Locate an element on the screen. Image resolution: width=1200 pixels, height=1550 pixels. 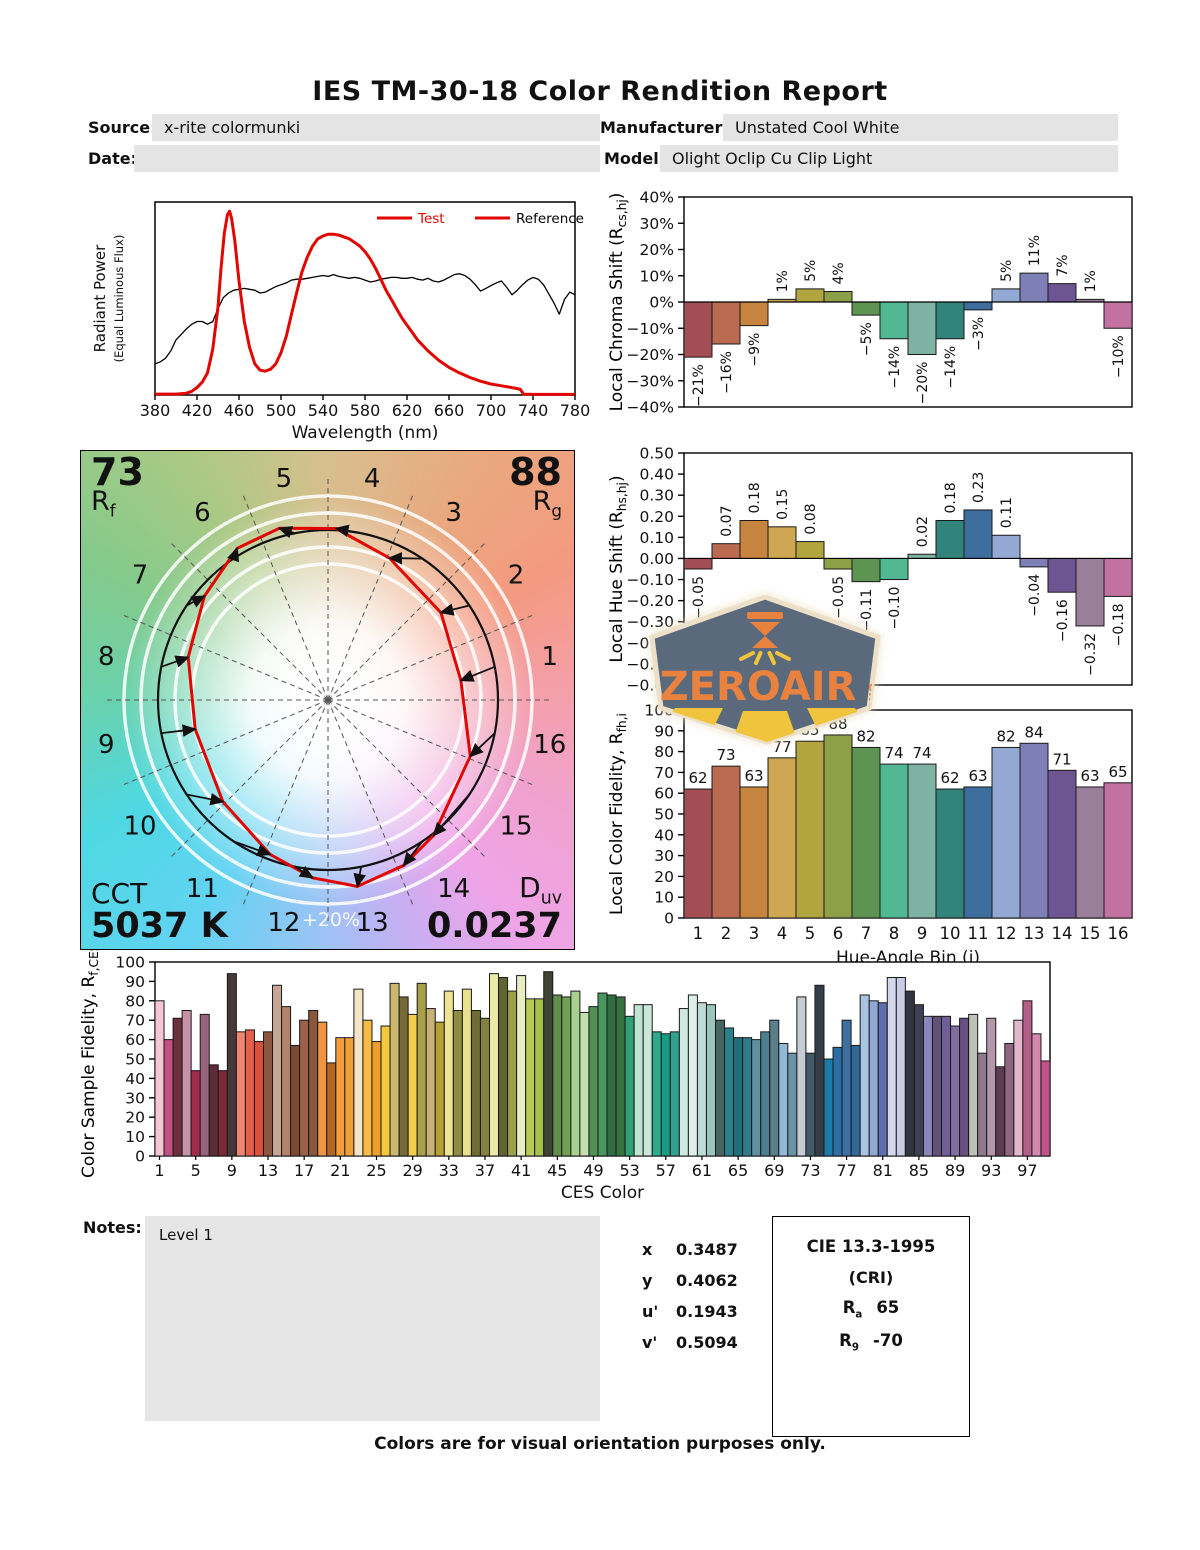
hue-bin-label: 12 is located at coordinates (283, 923).